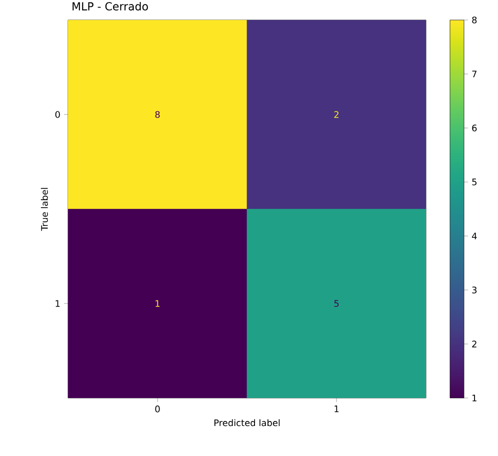 The width and height of the screenshot is (498, 456). I want to click on data-label: 1, so click(158, 303).